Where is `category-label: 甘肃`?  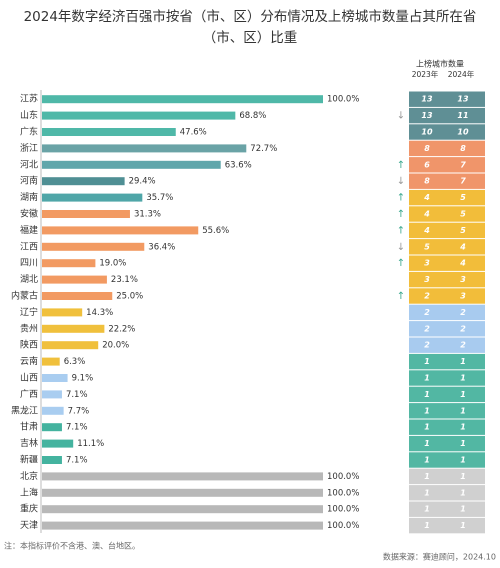 category-label: 甘肃 is located at coordinates (29, 427).